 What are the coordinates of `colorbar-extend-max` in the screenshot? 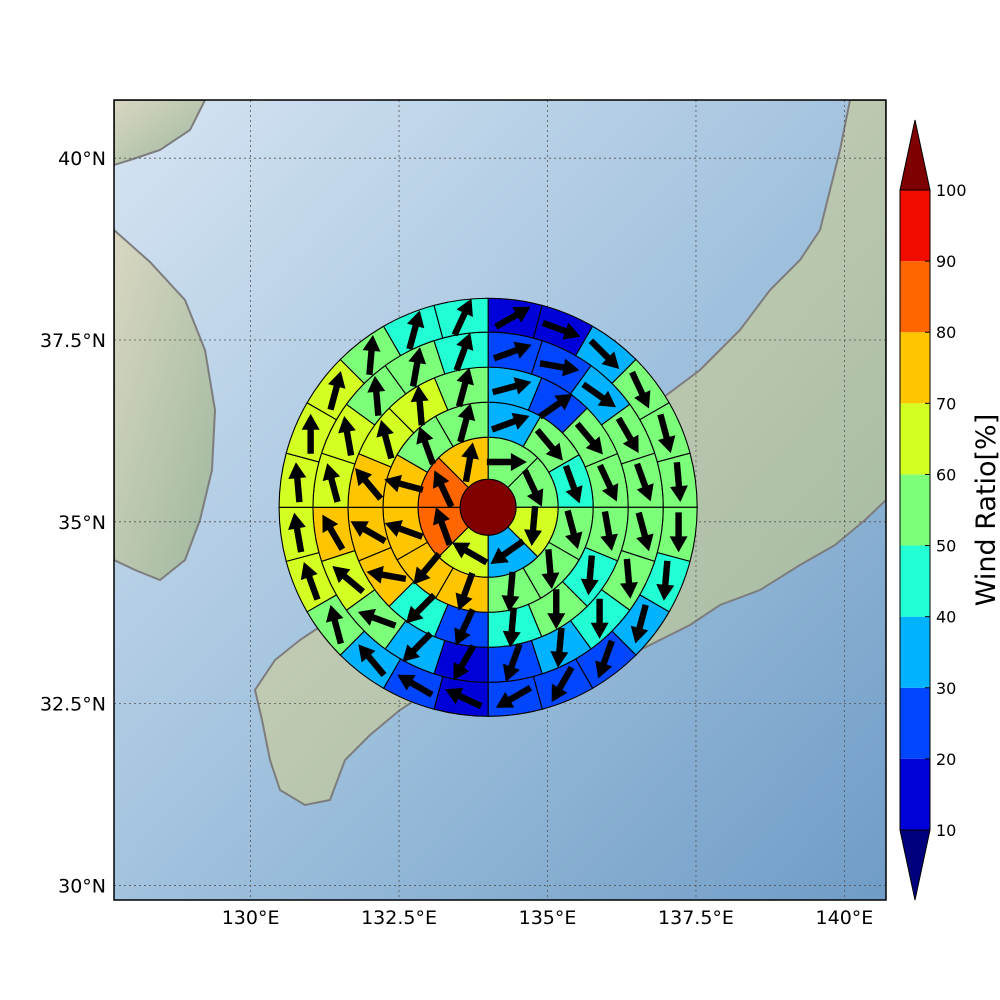 It's located at (915, 155).